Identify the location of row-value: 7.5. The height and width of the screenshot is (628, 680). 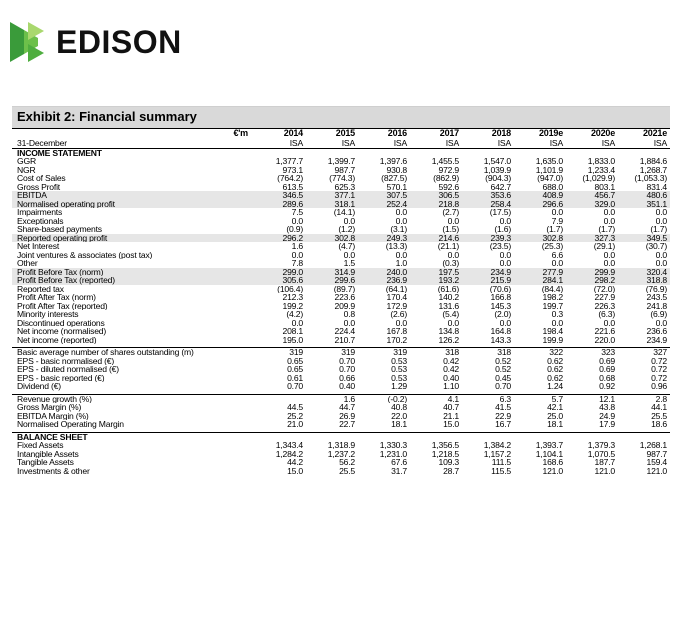
(297, 212).